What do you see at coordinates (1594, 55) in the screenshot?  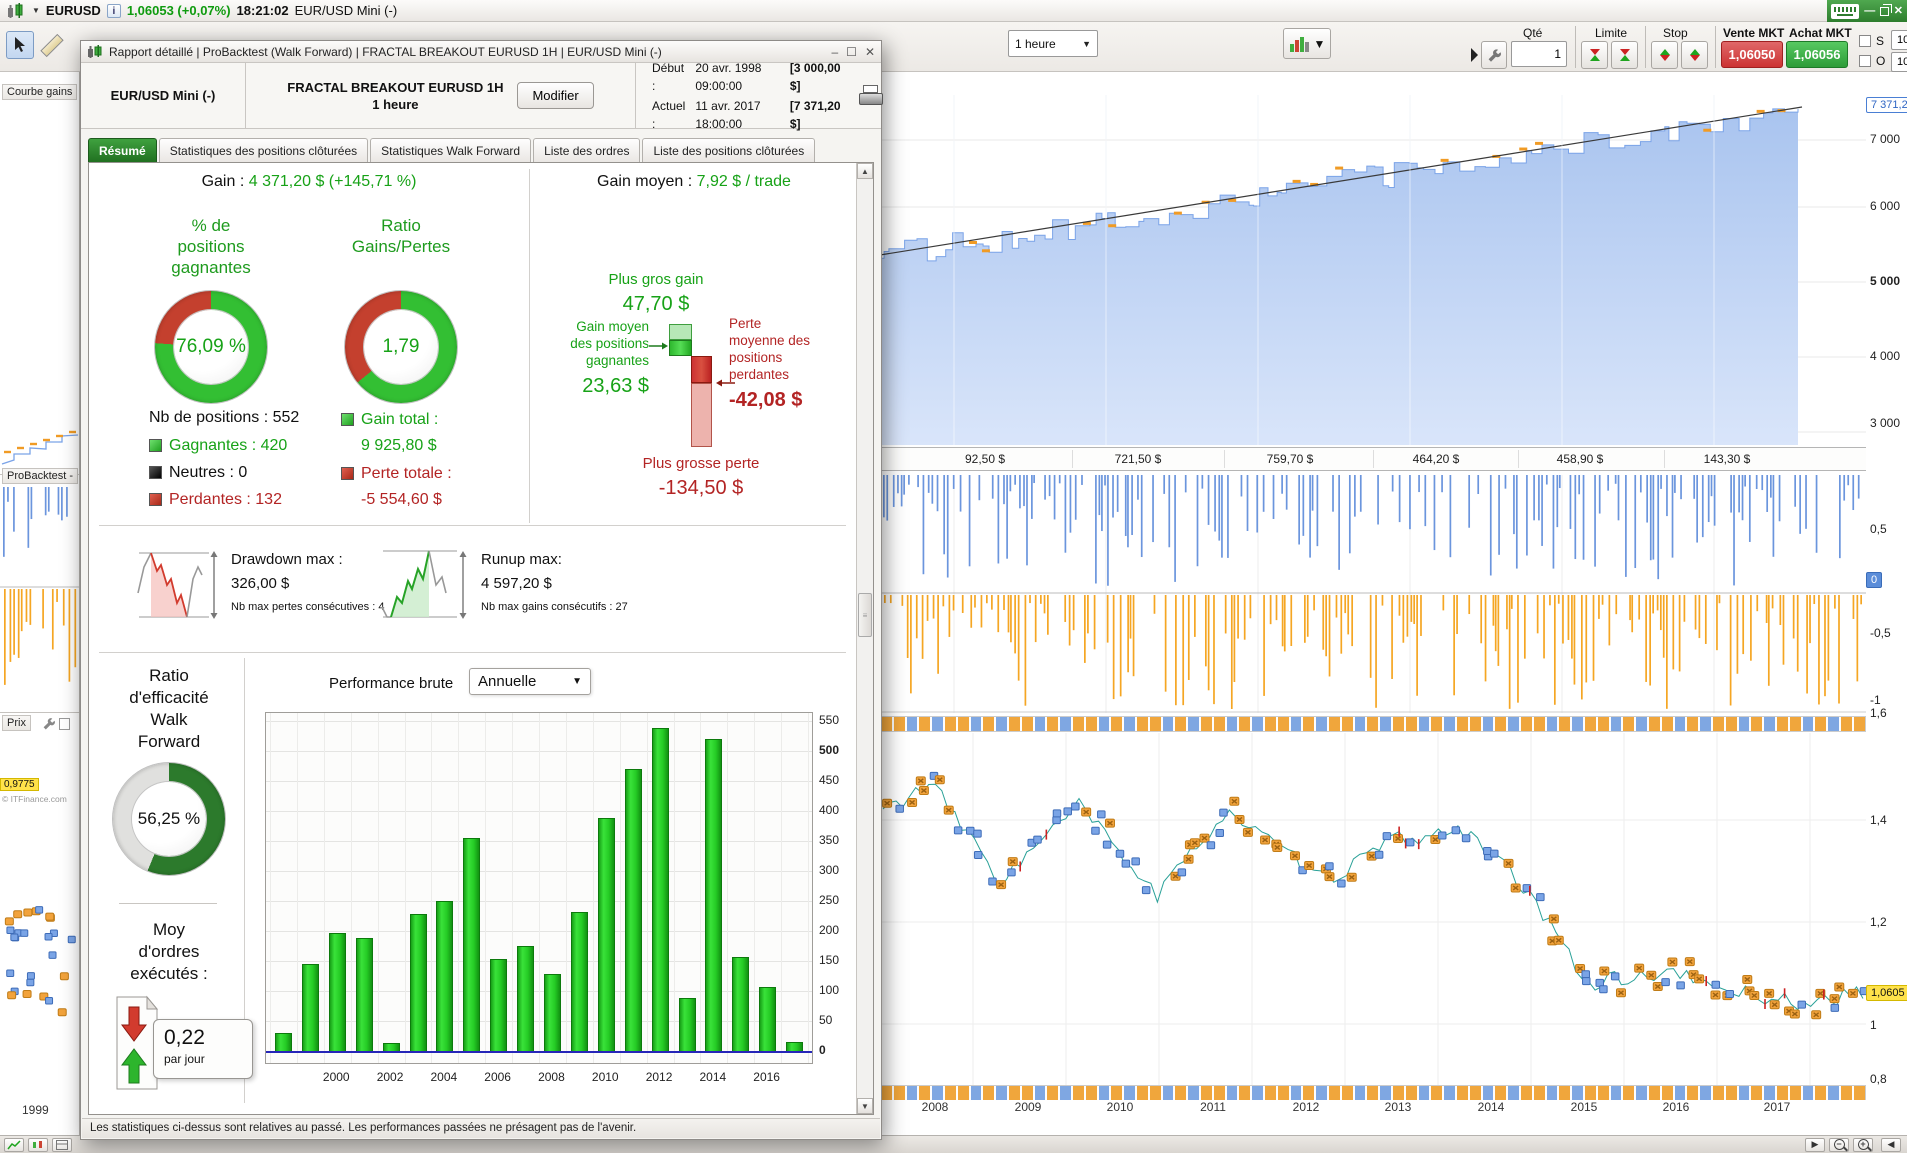 I see `limit-buy-order-button` at bounding box center [1594, 55].